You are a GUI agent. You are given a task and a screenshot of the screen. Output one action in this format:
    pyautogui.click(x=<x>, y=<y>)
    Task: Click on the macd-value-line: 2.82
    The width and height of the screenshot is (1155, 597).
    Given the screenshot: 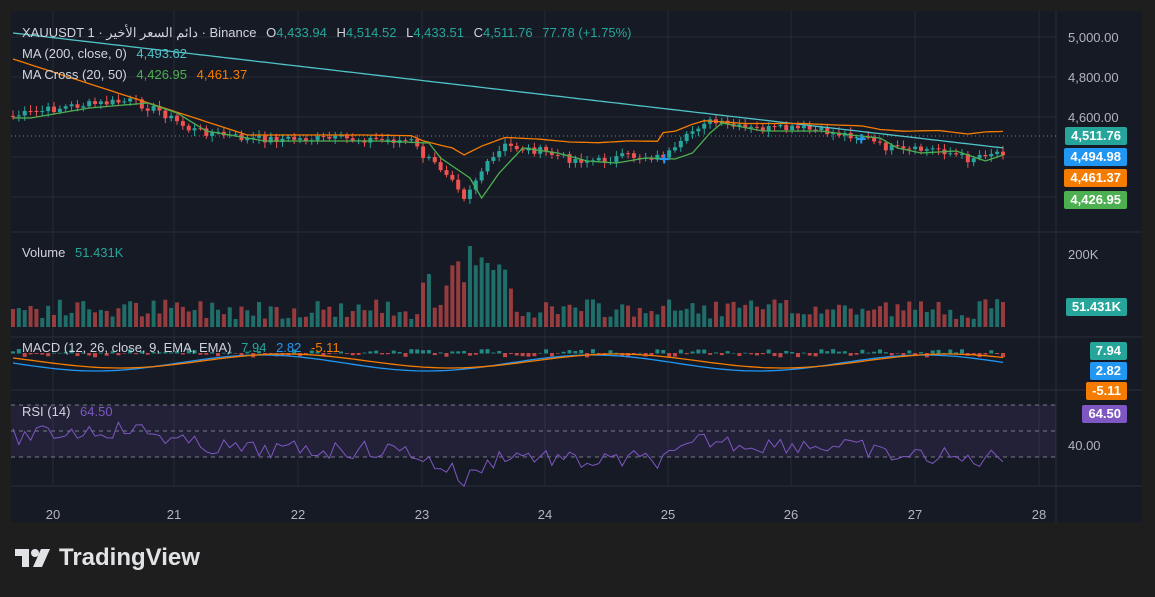 What is the action you would take?
    pyautogui.click(x=289, y=347)
    